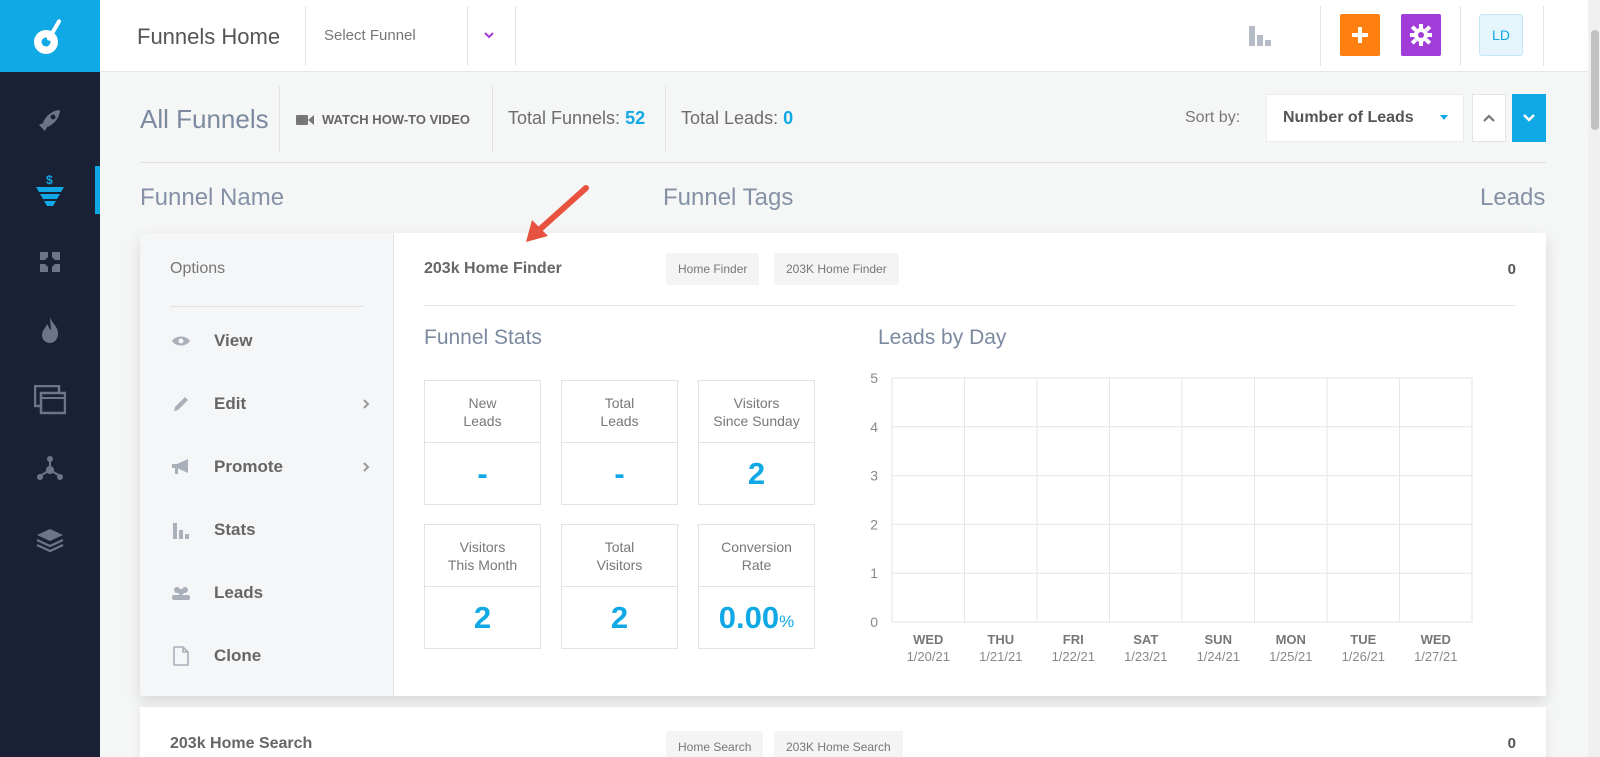  I want to click on sidebar-item-layers, so click(50, 540).